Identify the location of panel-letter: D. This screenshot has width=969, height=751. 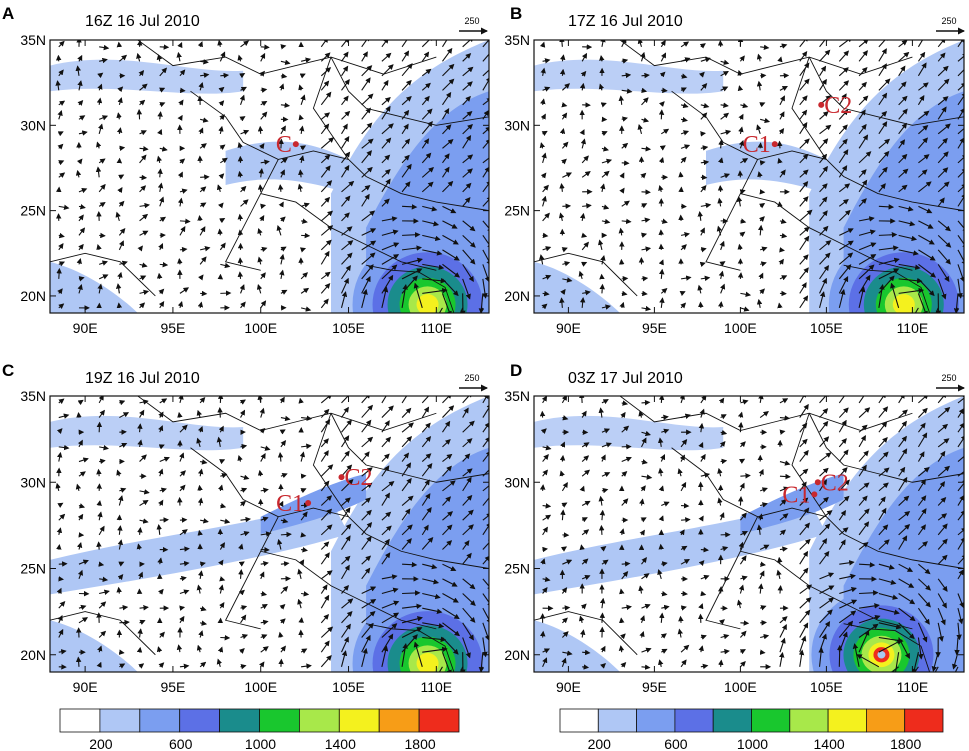
(516, 370).